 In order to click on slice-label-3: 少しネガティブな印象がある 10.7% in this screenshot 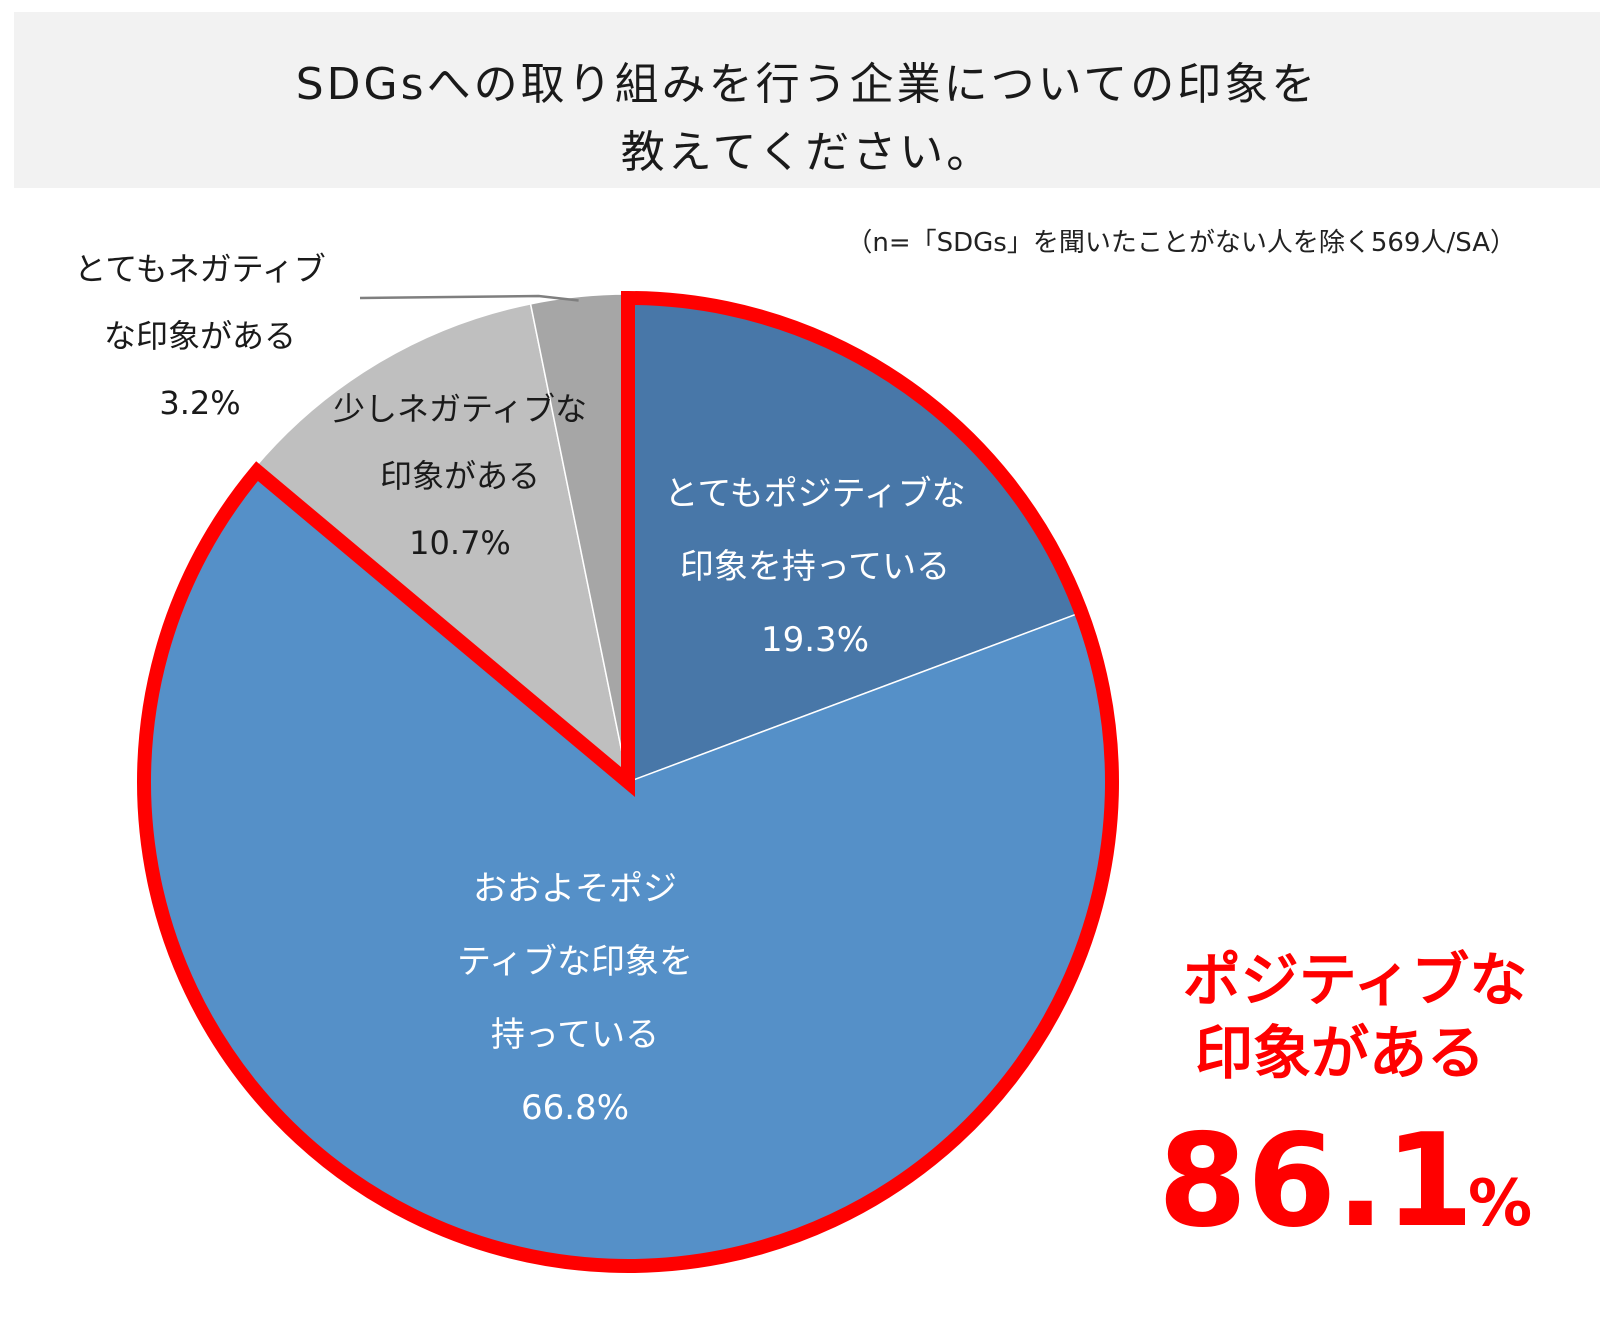, I will do `click(460, 476)`.